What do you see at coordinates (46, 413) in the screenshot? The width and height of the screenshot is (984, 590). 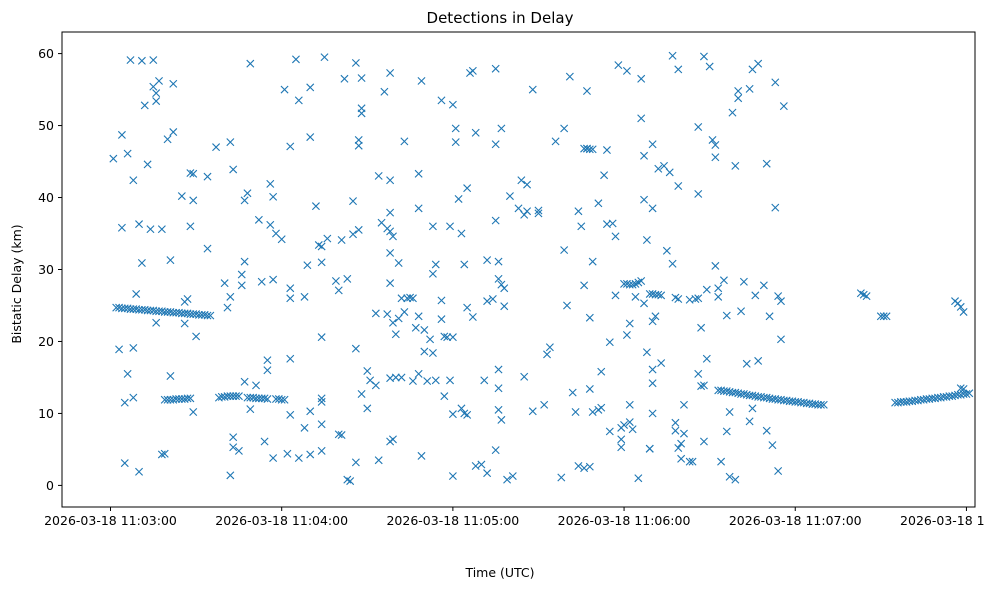 I see `y-tick-label: 10` at bounding box center [46, 413].